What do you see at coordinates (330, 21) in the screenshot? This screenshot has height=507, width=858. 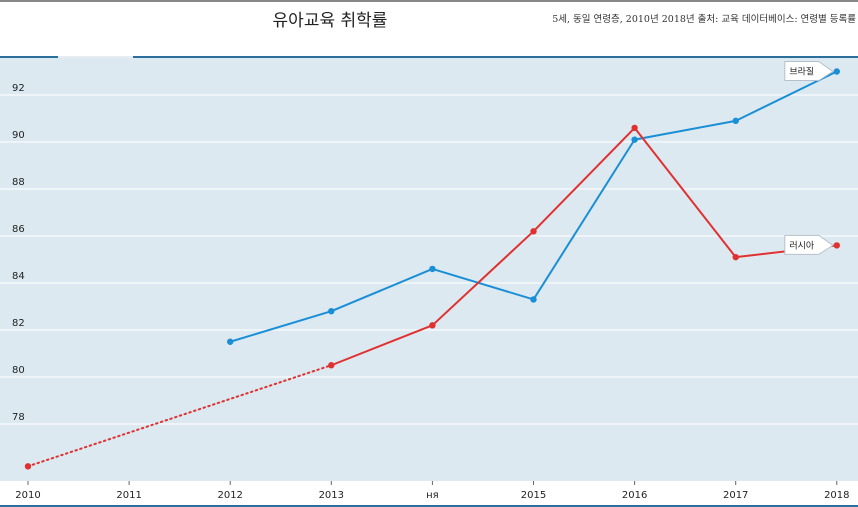 I see `chart-title: 유아교육 취학률` at bounding box center [330, 21].